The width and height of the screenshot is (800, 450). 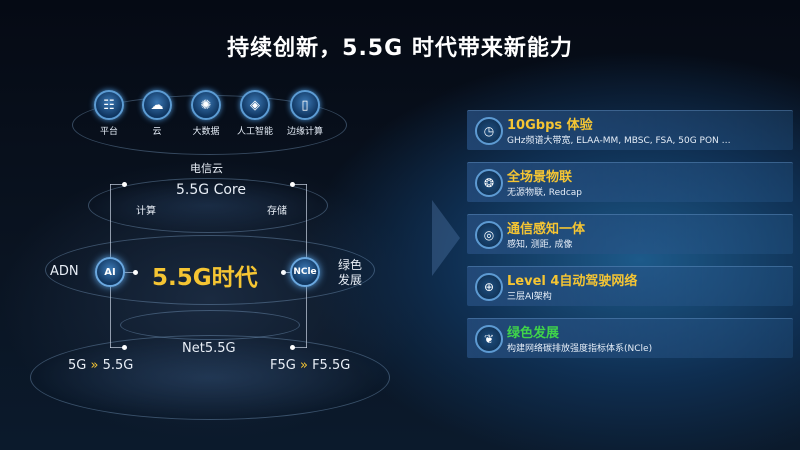 What do you see at coordinates (630, 234) in the screenshot?
I see `capability-card: ◎ 通信感知一体感知, 测距, 成像` at bounding box center [630, 234].